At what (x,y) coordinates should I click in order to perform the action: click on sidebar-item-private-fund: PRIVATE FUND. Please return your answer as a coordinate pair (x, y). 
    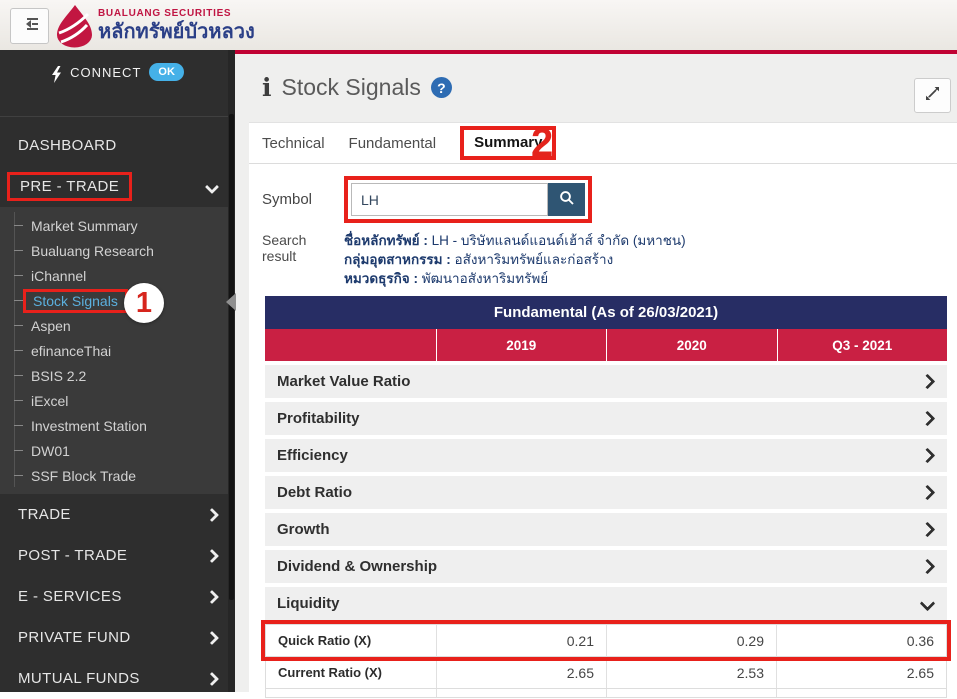
    Looking at the image, I should click on (117, 637).